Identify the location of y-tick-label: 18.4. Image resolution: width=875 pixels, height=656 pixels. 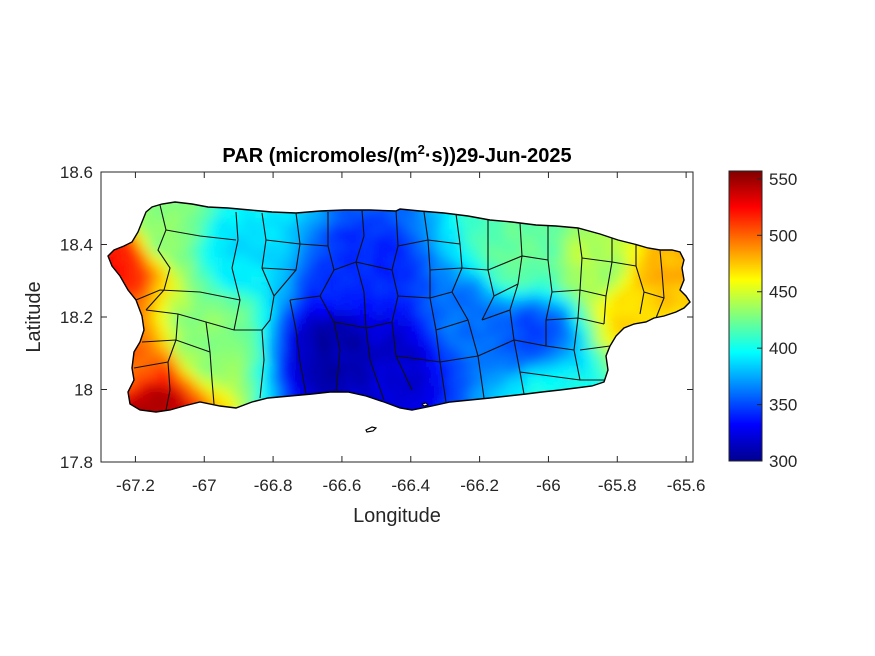
(76, 245).